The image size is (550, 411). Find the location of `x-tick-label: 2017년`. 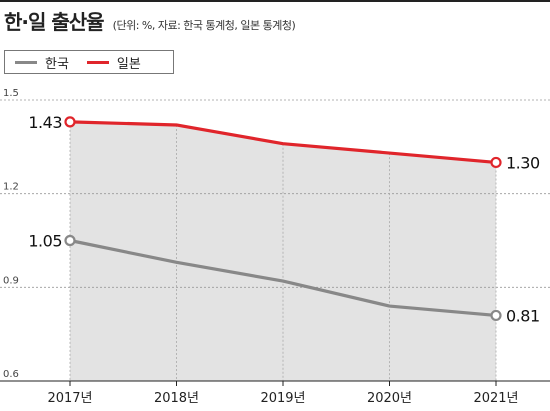

x-tick-label: 2017년 is located at coordinates (69, 398).